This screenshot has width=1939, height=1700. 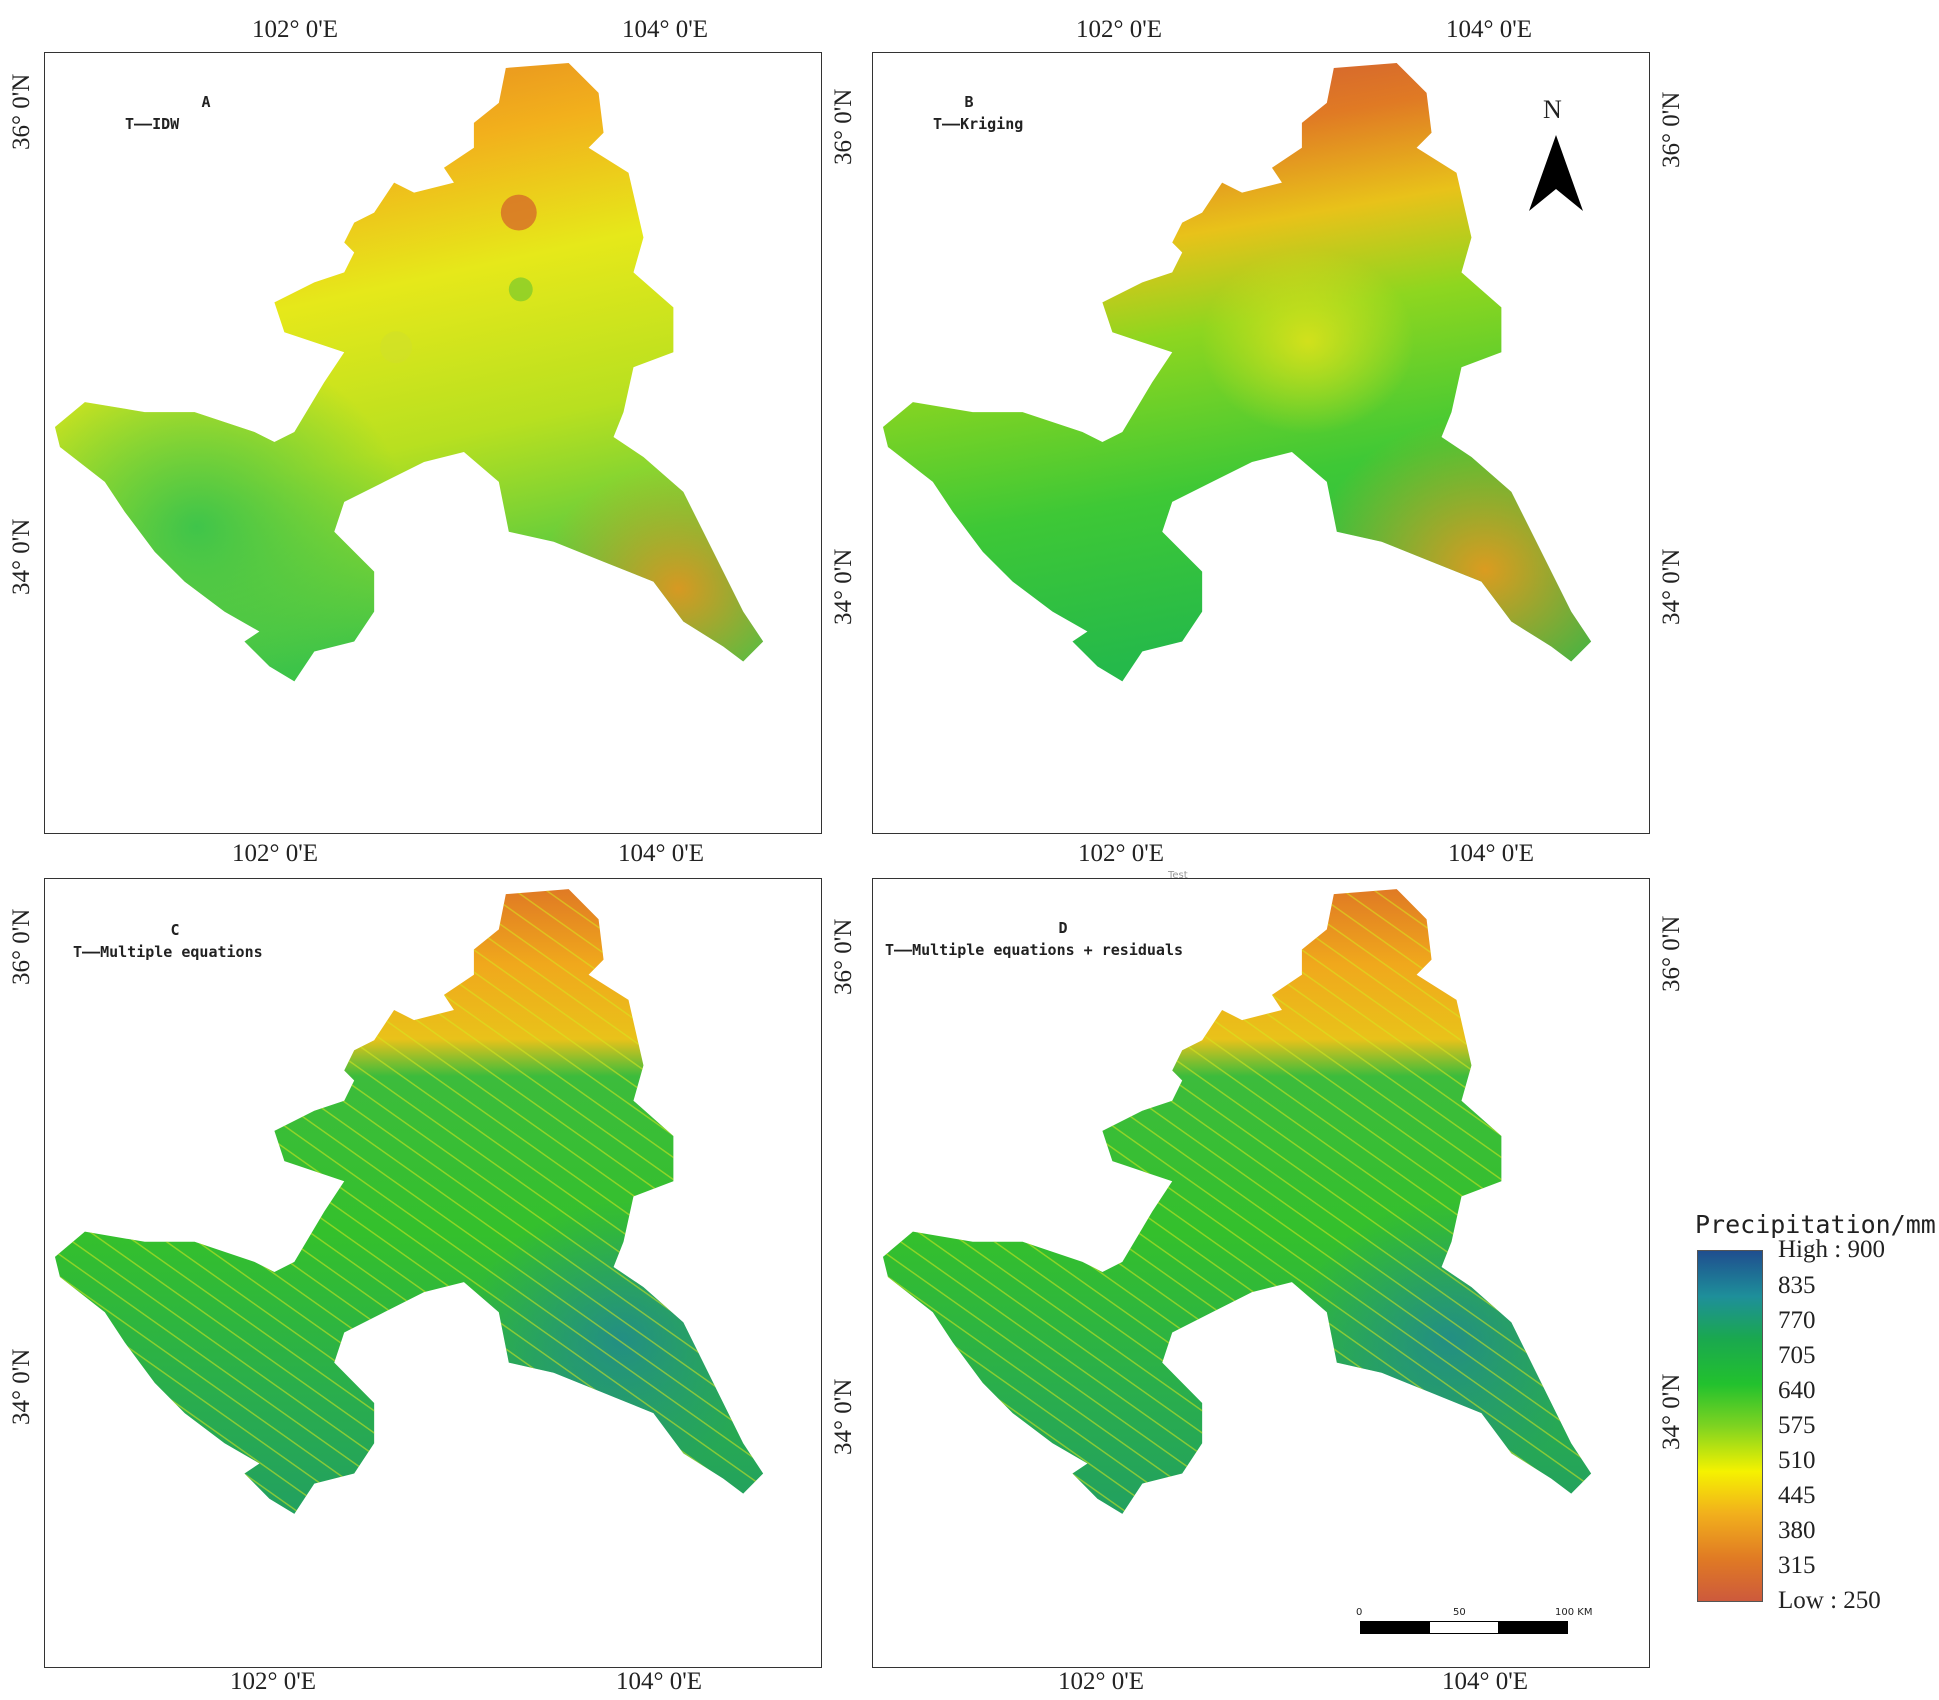 I want to click on north-arrow-label: N, so click(x=1552, y=109).